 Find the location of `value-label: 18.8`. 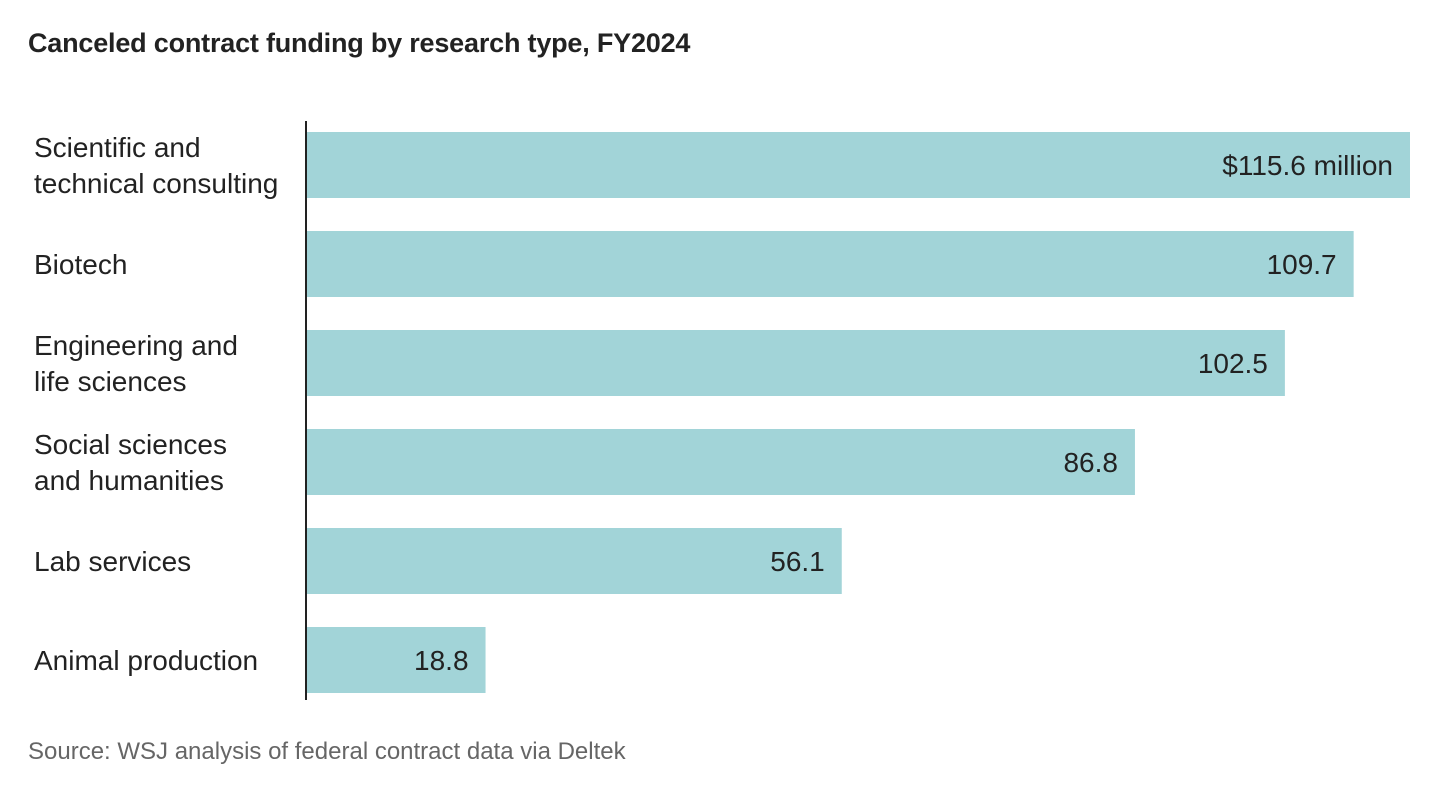

value-label: 18.8 is located at coordinates (441, 660).